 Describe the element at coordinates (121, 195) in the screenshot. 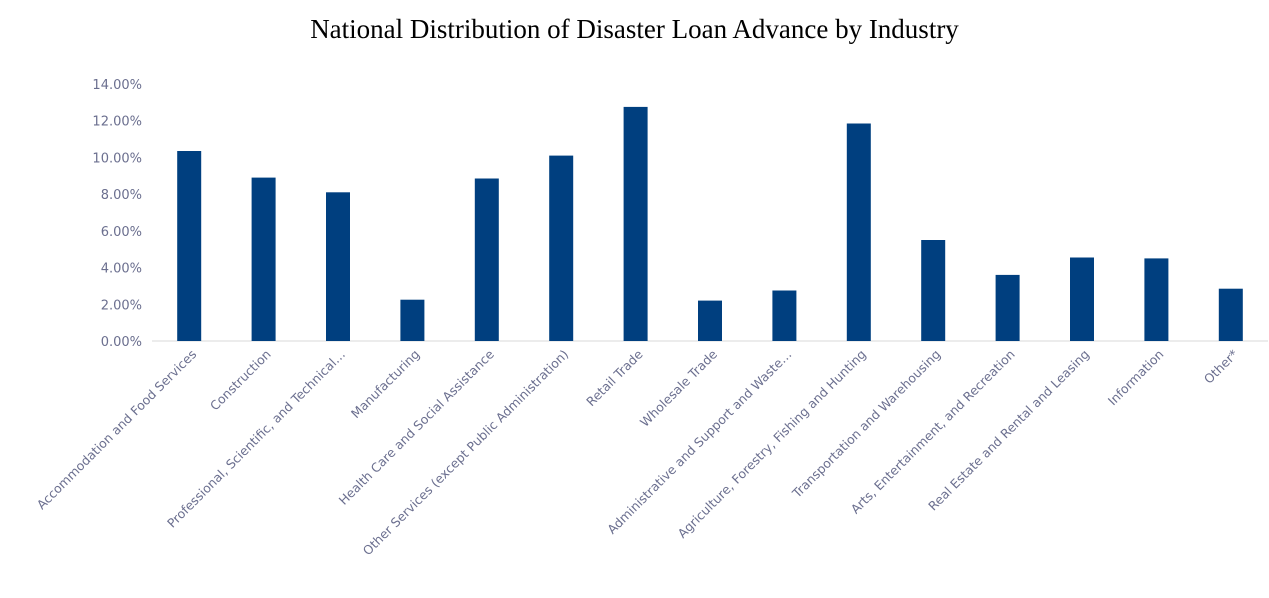

I see `y-tick-label: 8.00%` at that location.